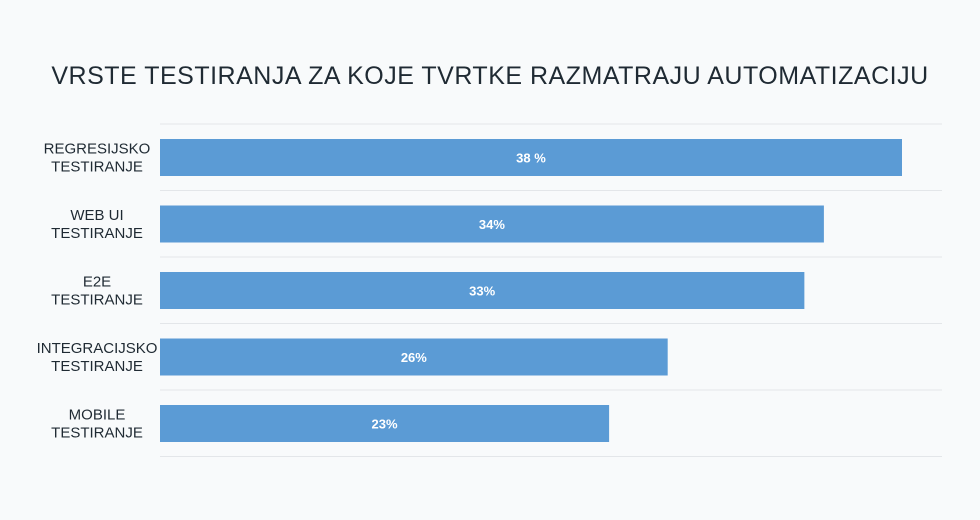 The width and height of the screenshot is (980, 520). I want to click on category-label: E2E TESTIRANJE, so click(97, 291).